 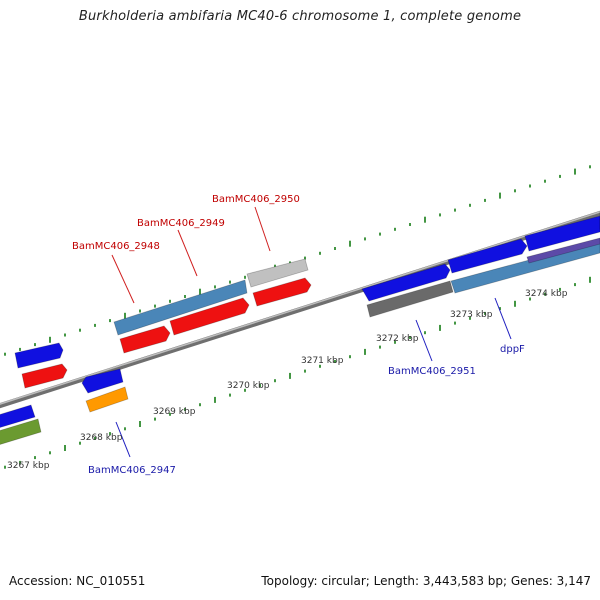 I want to click on kbp-label: 3269 kbp, so click(x=174, y=412).